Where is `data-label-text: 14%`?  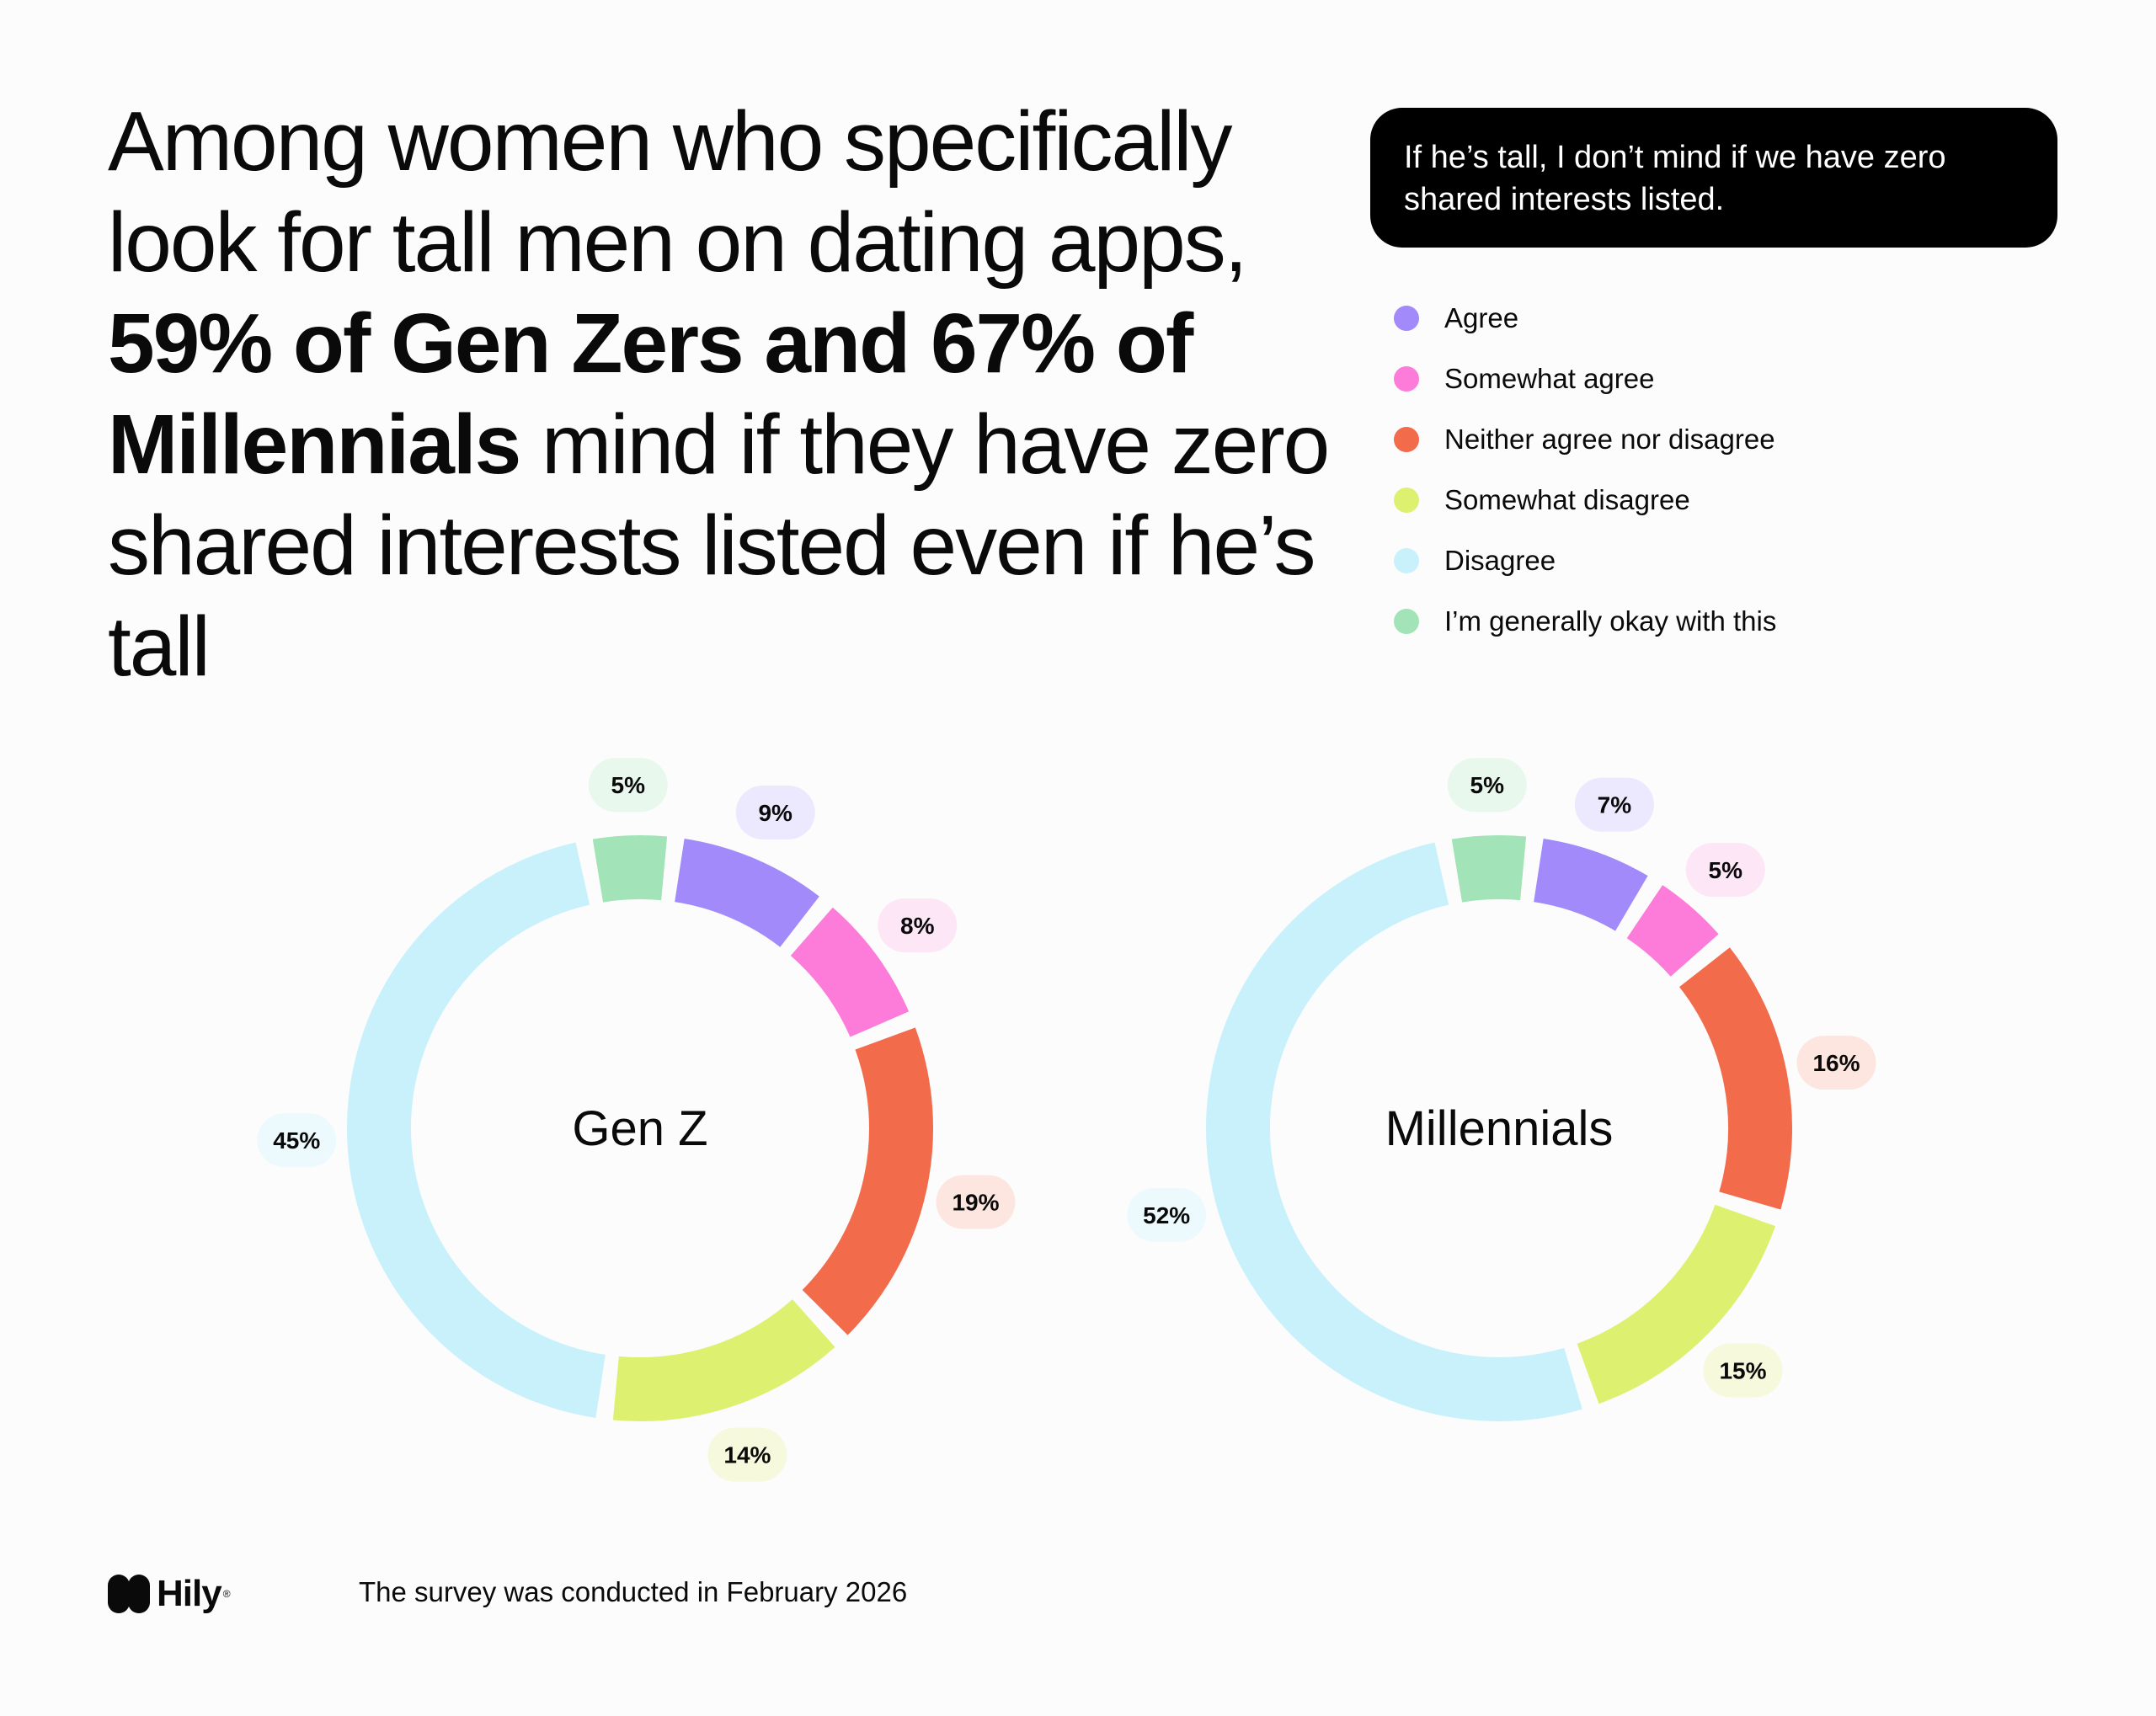
data-label-text: 14% is located at coordinates (747, 1455).